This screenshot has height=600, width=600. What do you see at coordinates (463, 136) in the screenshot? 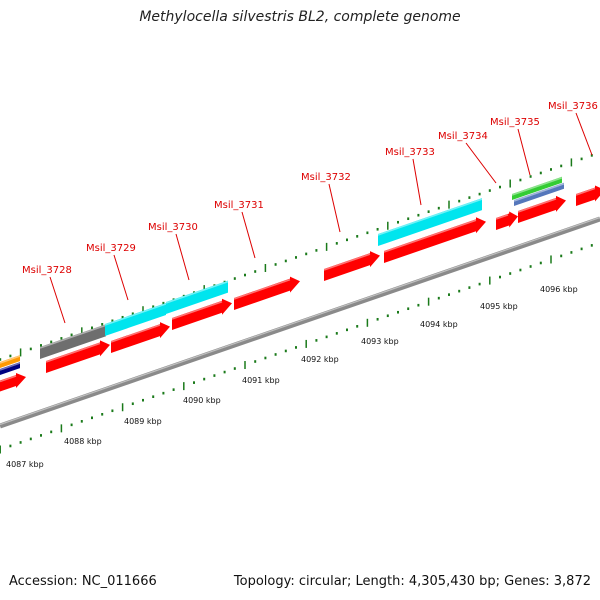
I see `gene-label: Msil_3734` at bounding box center [463, 136].